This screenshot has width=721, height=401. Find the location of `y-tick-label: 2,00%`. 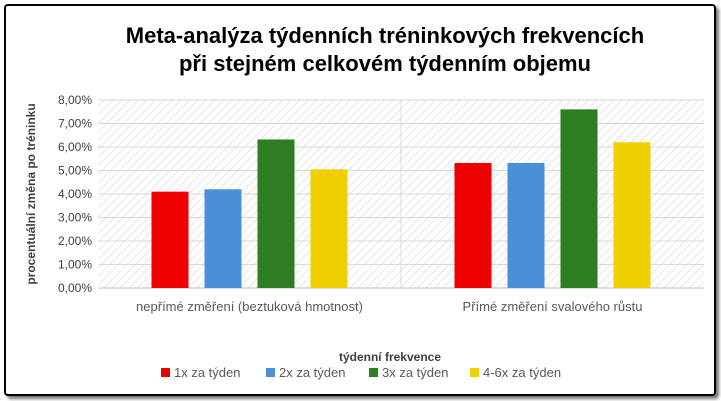

y-tick-label: 2,00% is located at coordinates (75, 241).